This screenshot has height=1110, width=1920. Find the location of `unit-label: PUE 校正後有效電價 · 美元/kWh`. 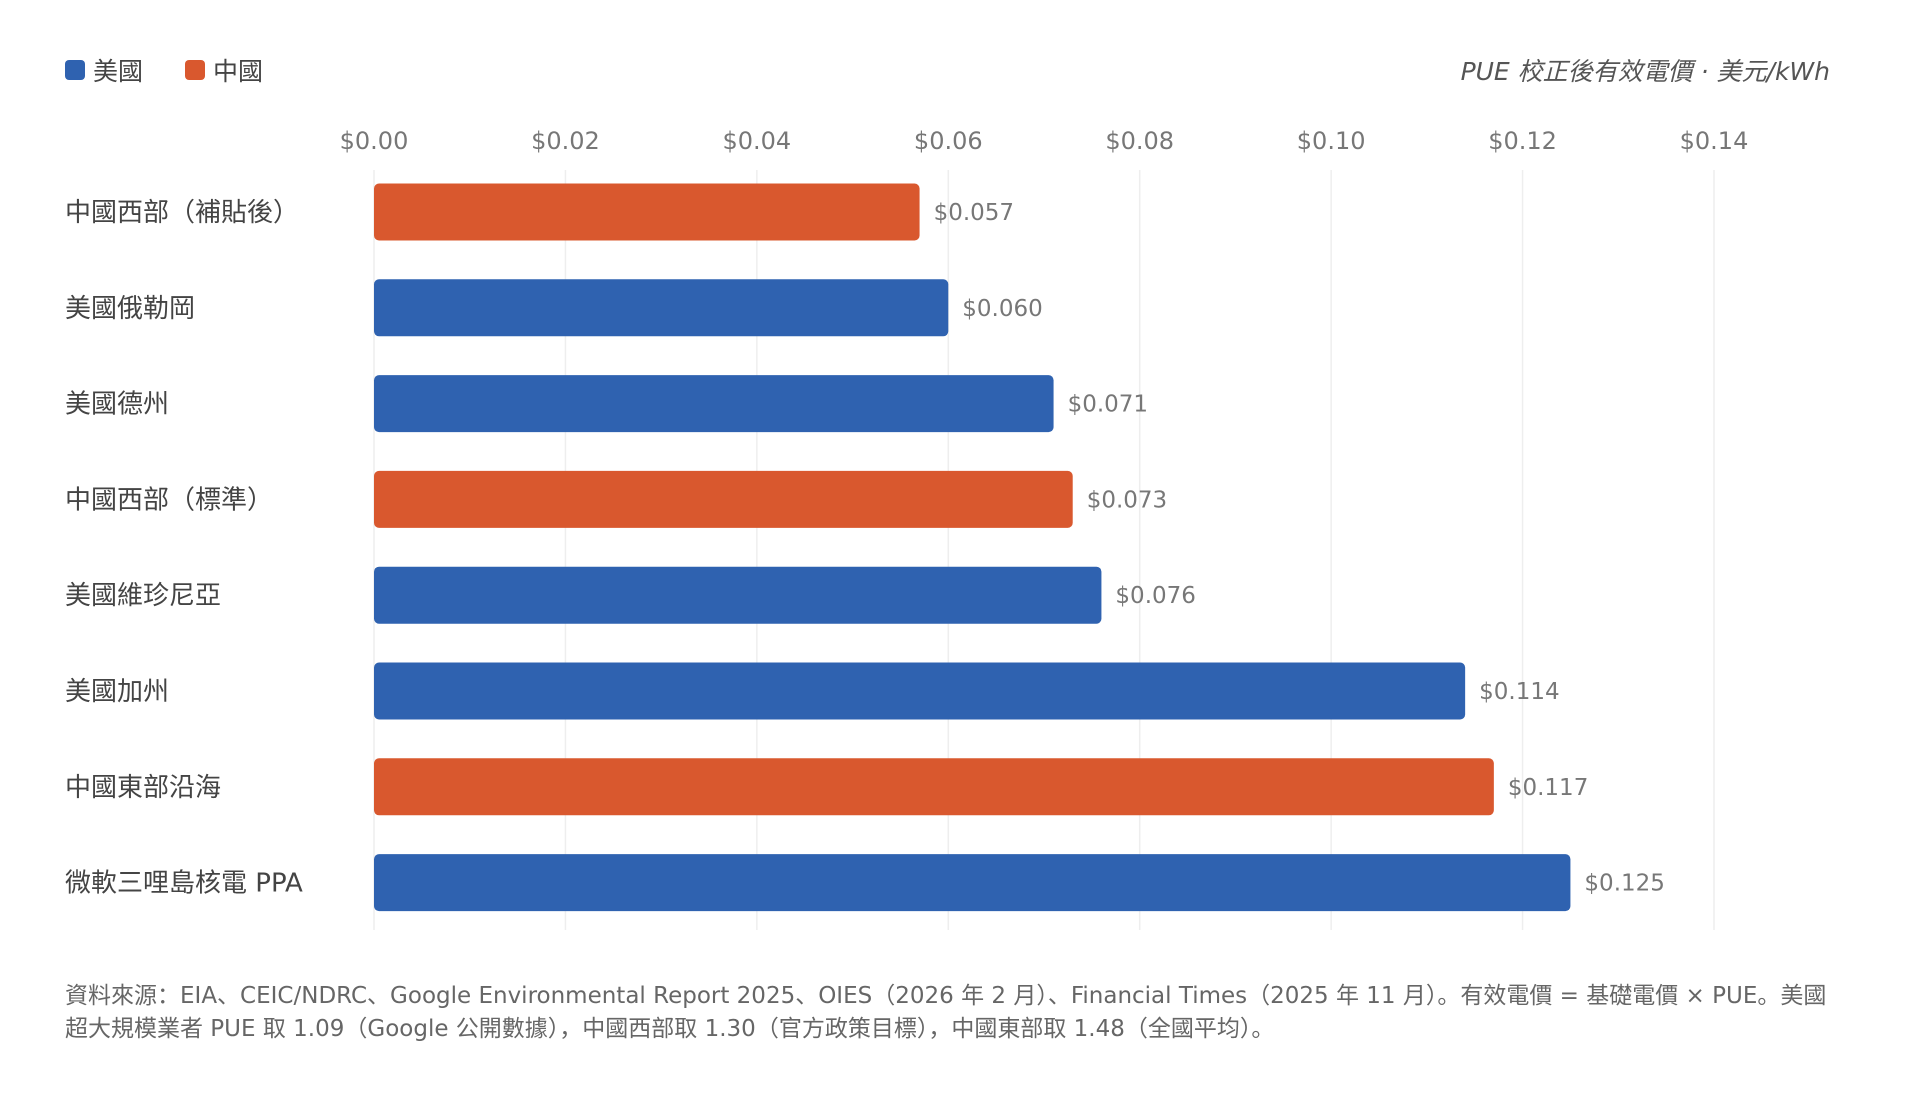

unit-label: PUE 校正後有效電價 · 美元/kWh is located at coordinates (1645, 71).